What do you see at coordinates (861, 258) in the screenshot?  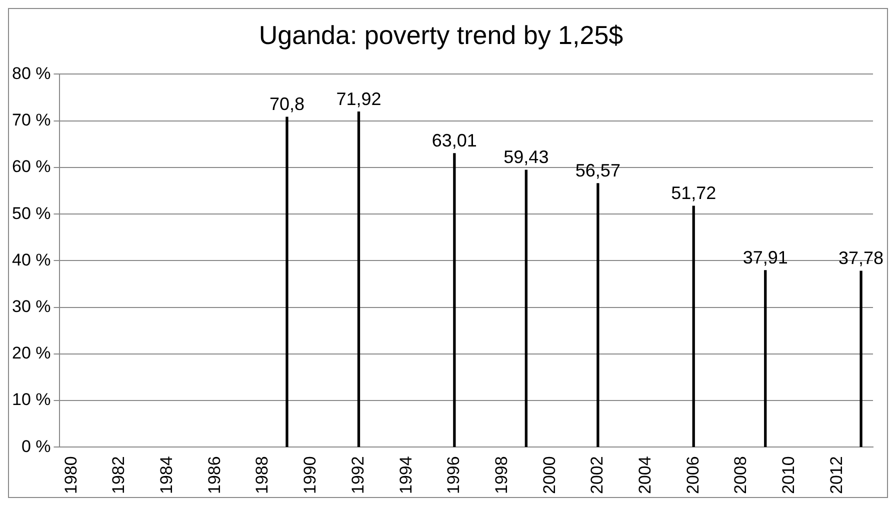 I see `data-label: 37,78` at bounding box center [861, 258].